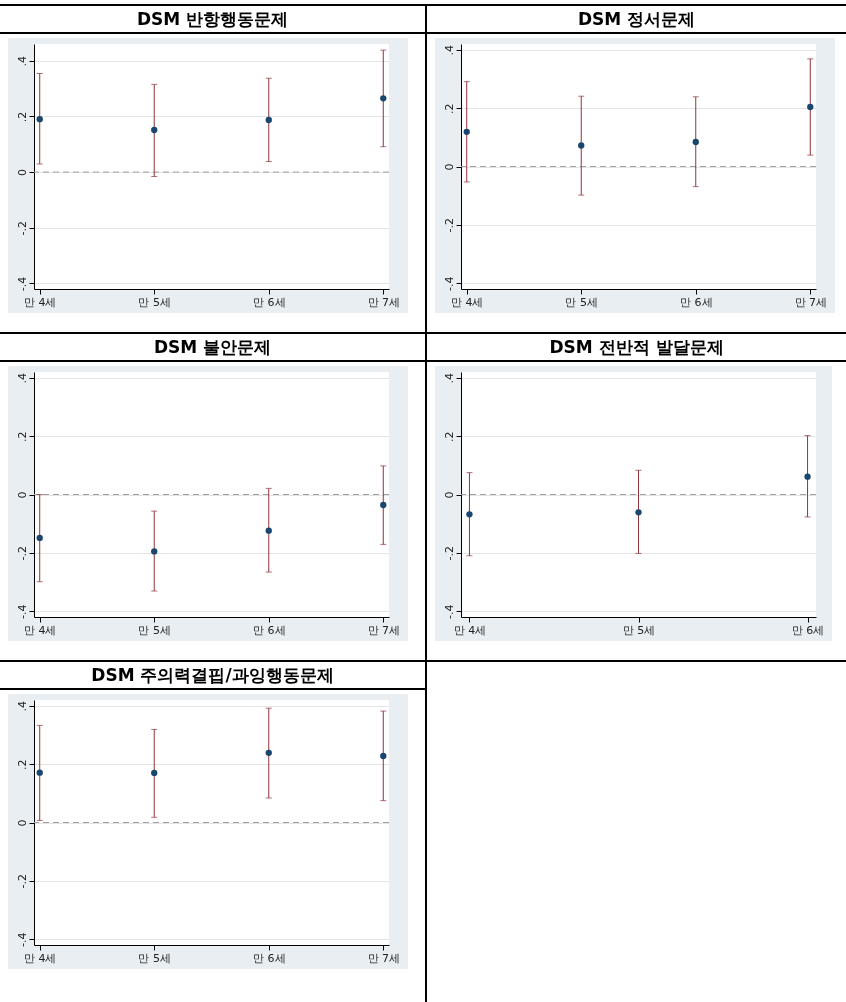 Image resolution: width=846 pixels, height=1002 pixels. What do you see at coordinates (212, 20) in the screenshot?
I see `chart-title: DSM 반항행동문제` at bounding box center [212, 20].